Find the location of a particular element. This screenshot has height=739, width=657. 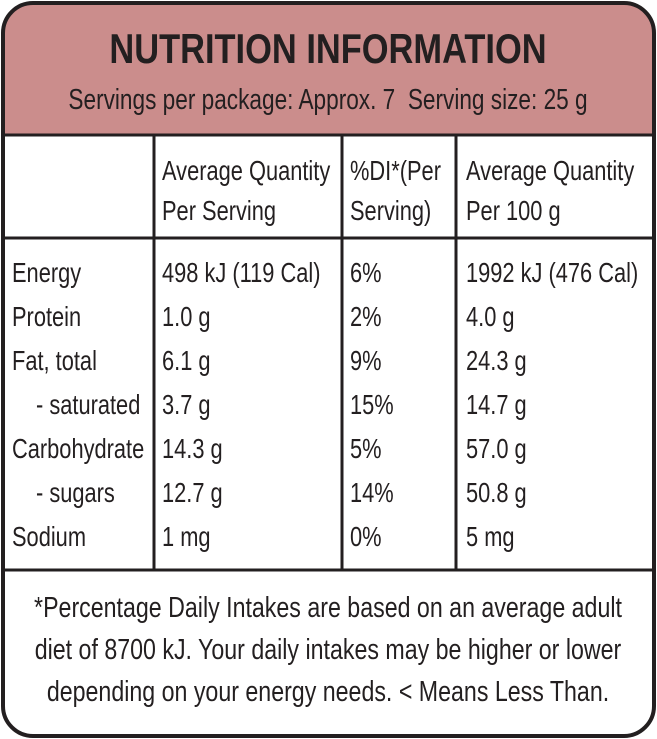

cell-value-group: 1 mg is located at coordinates (186, 536).